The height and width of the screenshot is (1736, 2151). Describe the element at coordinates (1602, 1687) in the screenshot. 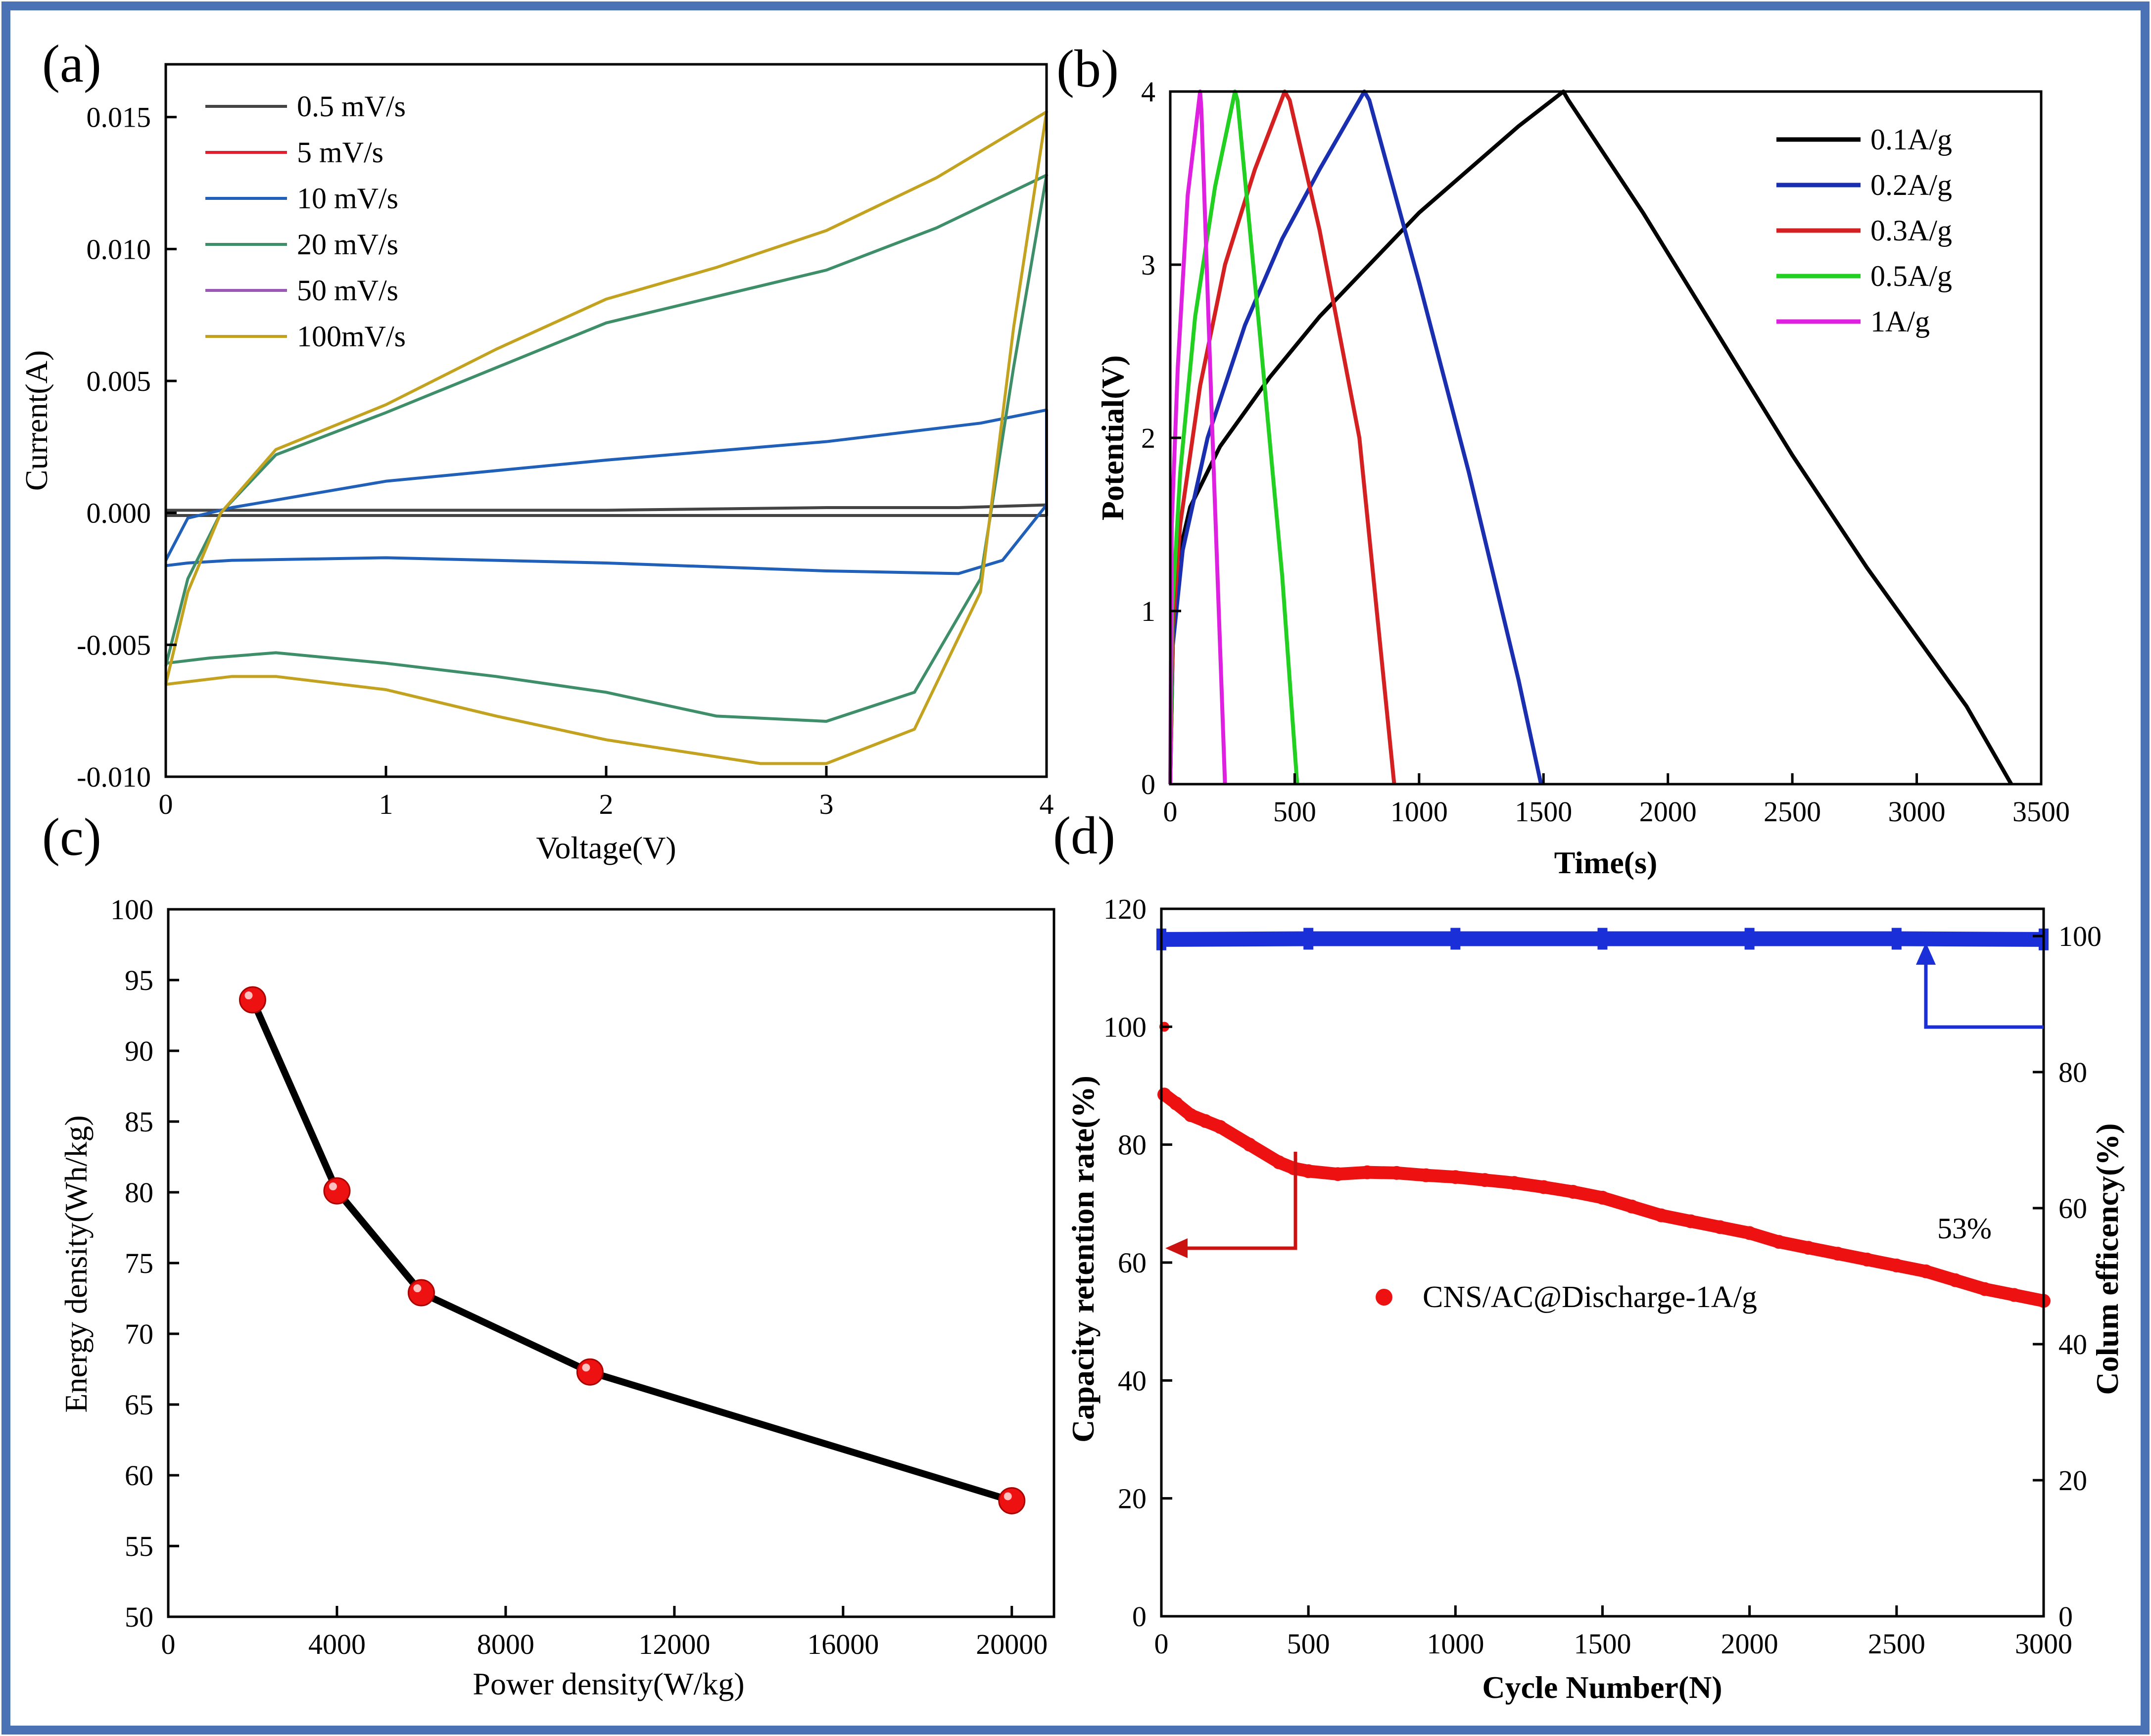

I see `panel-d-x-label: Cycle Number(N)` at that location.